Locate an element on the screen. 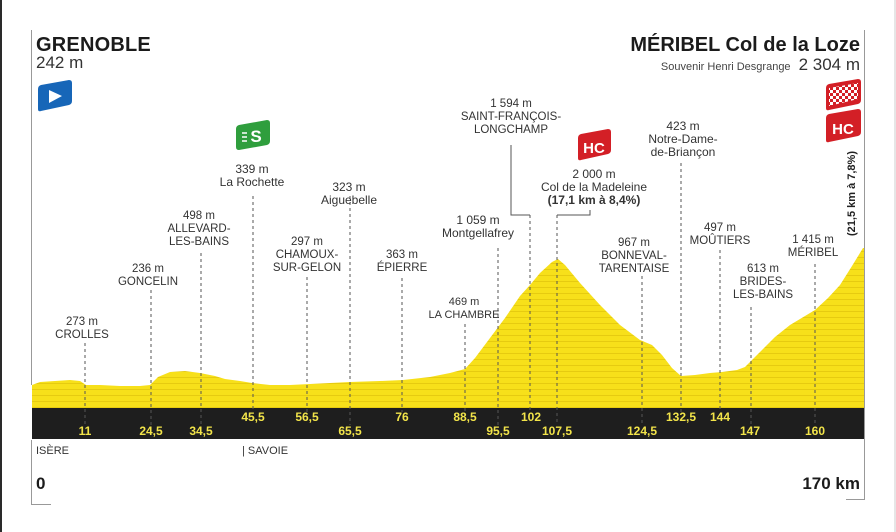 The width and height of the screenshot is (896, 532). km-label: 102 is located at coordinates (531, 417).